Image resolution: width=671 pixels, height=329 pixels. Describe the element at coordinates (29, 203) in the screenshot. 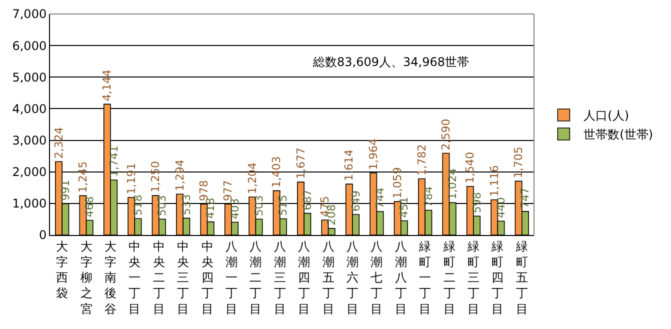

I see `y-tick-label: 1,000` at that location.